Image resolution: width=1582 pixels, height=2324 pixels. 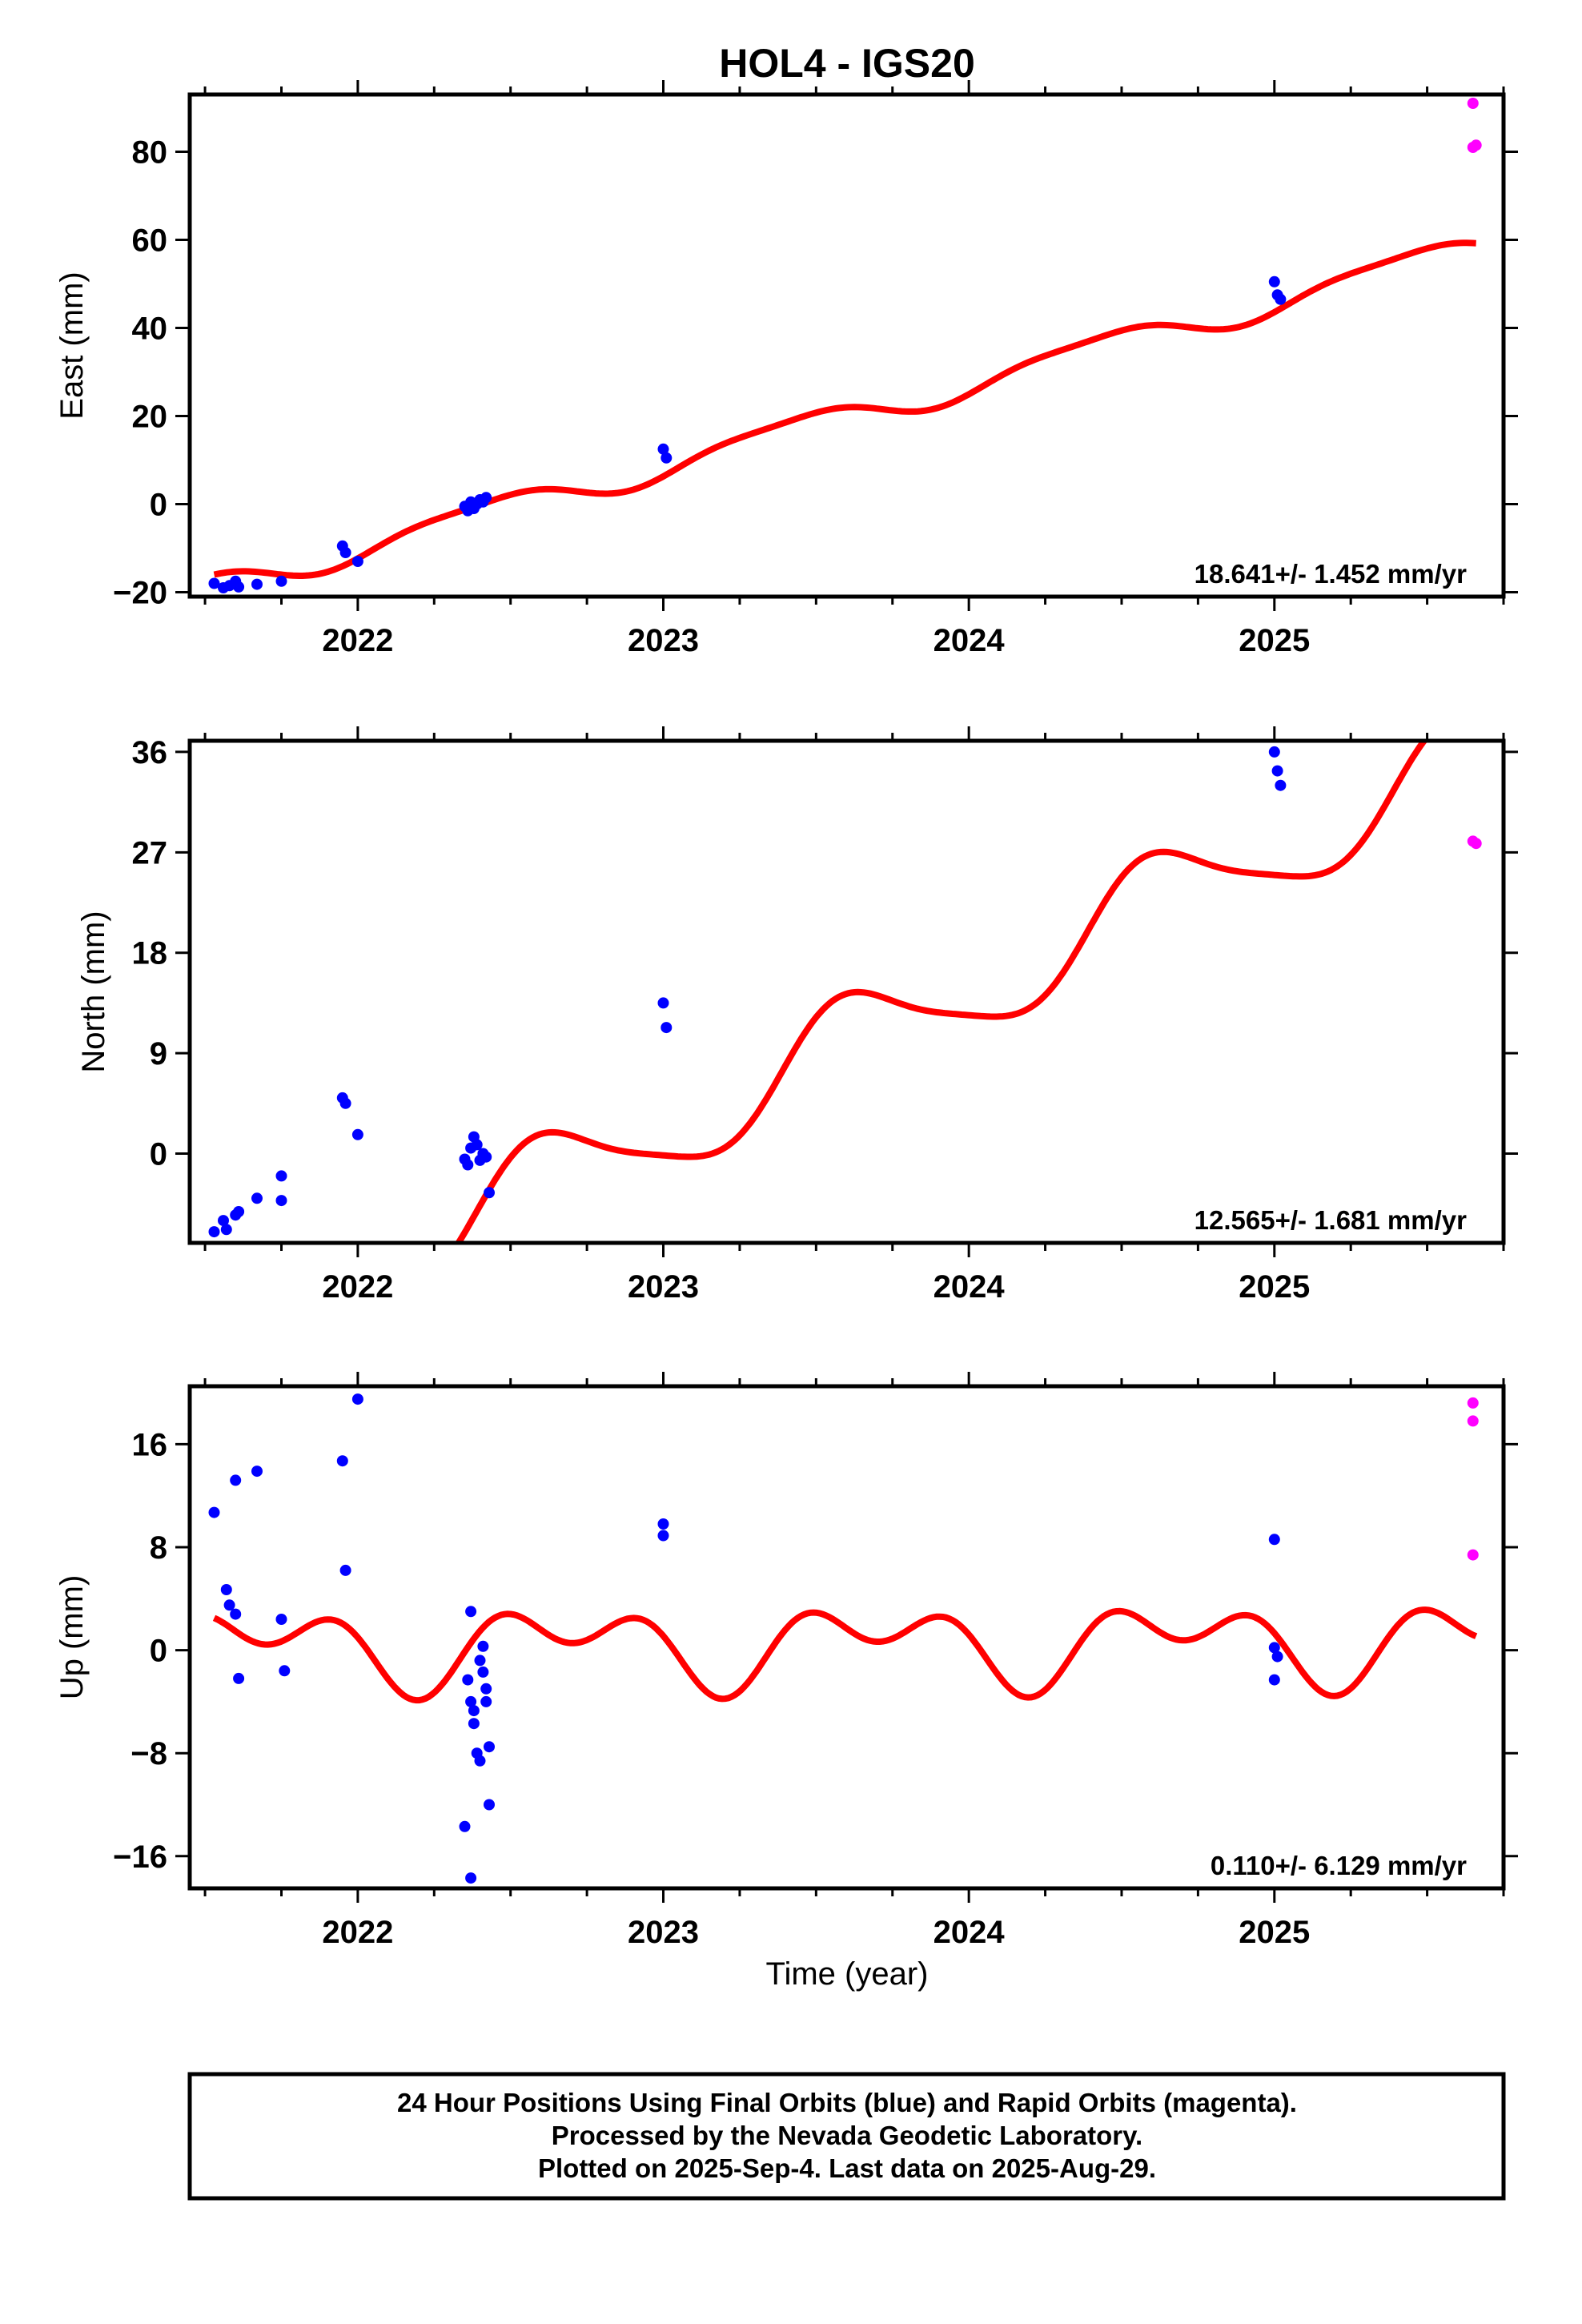 I want to click on up-y-tick-label: 0, so click(x=158, y=1651).